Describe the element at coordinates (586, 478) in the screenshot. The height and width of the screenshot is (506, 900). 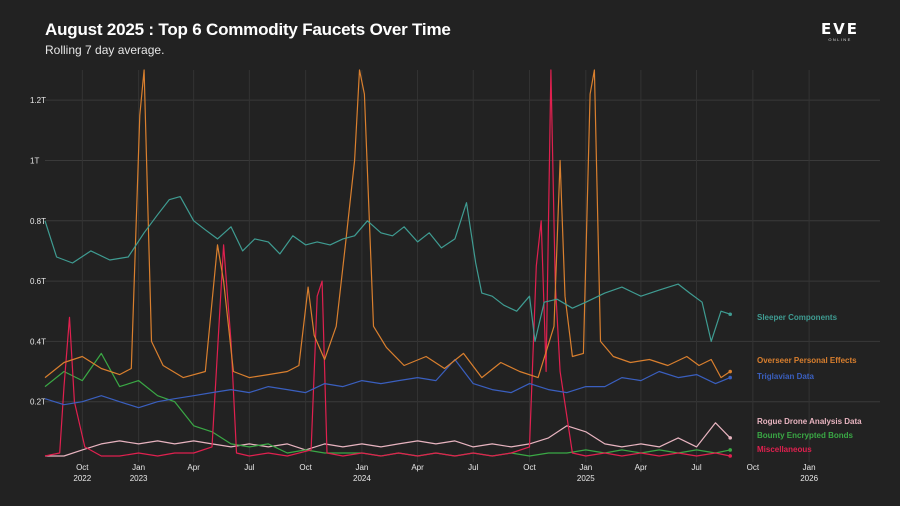
I see `x-tick-year-label: 2025` at that location.